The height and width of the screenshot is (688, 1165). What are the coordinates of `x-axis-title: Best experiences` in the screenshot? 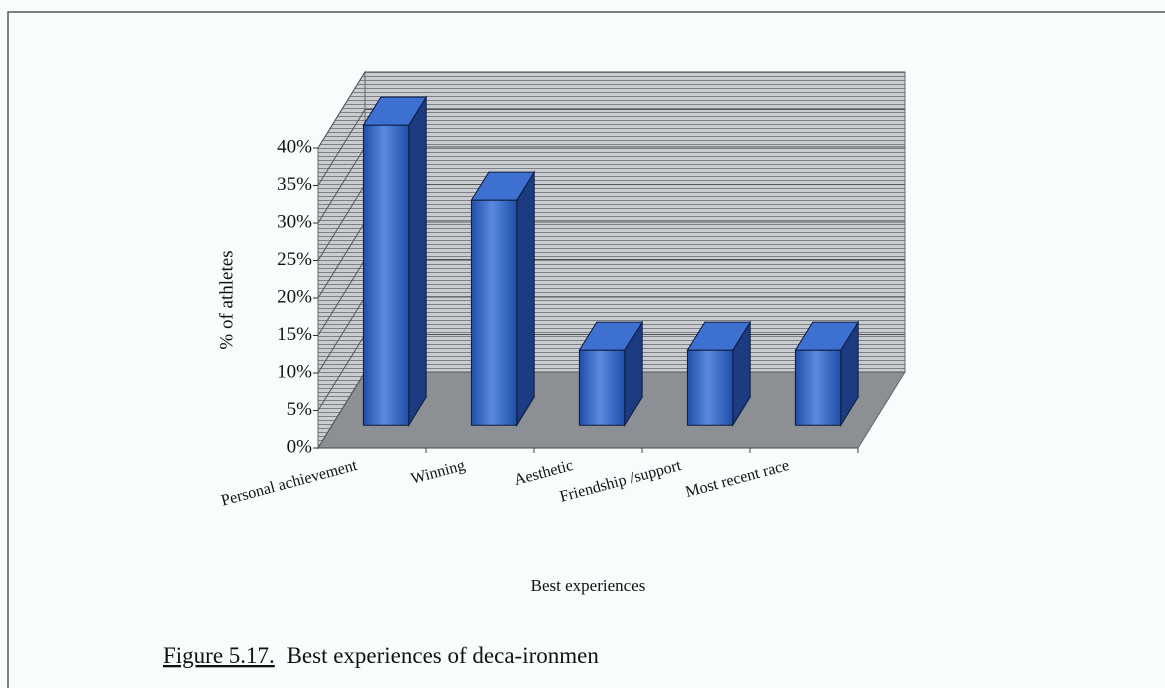 It's located at (588, 585).